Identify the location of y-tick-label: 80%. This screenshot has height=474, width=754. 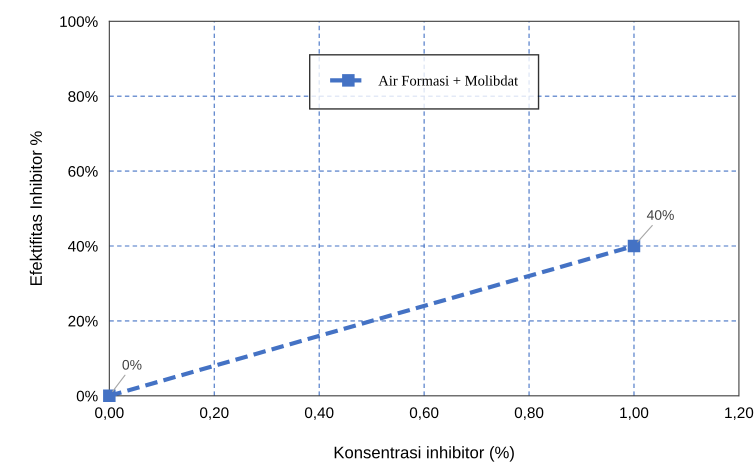
(83, 96).